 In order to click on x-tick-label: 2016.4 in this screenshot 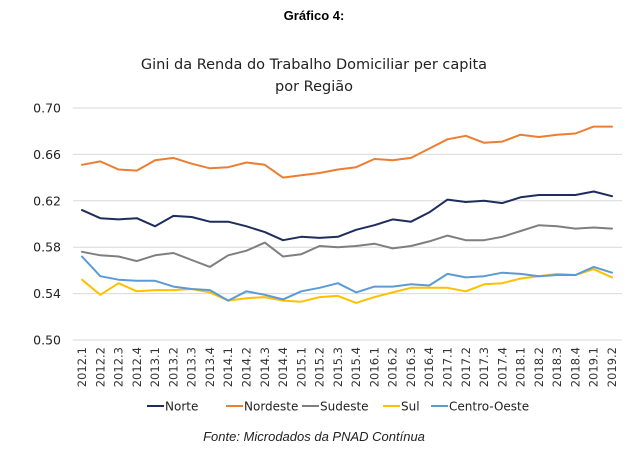, I will do `click(429, 367)`.